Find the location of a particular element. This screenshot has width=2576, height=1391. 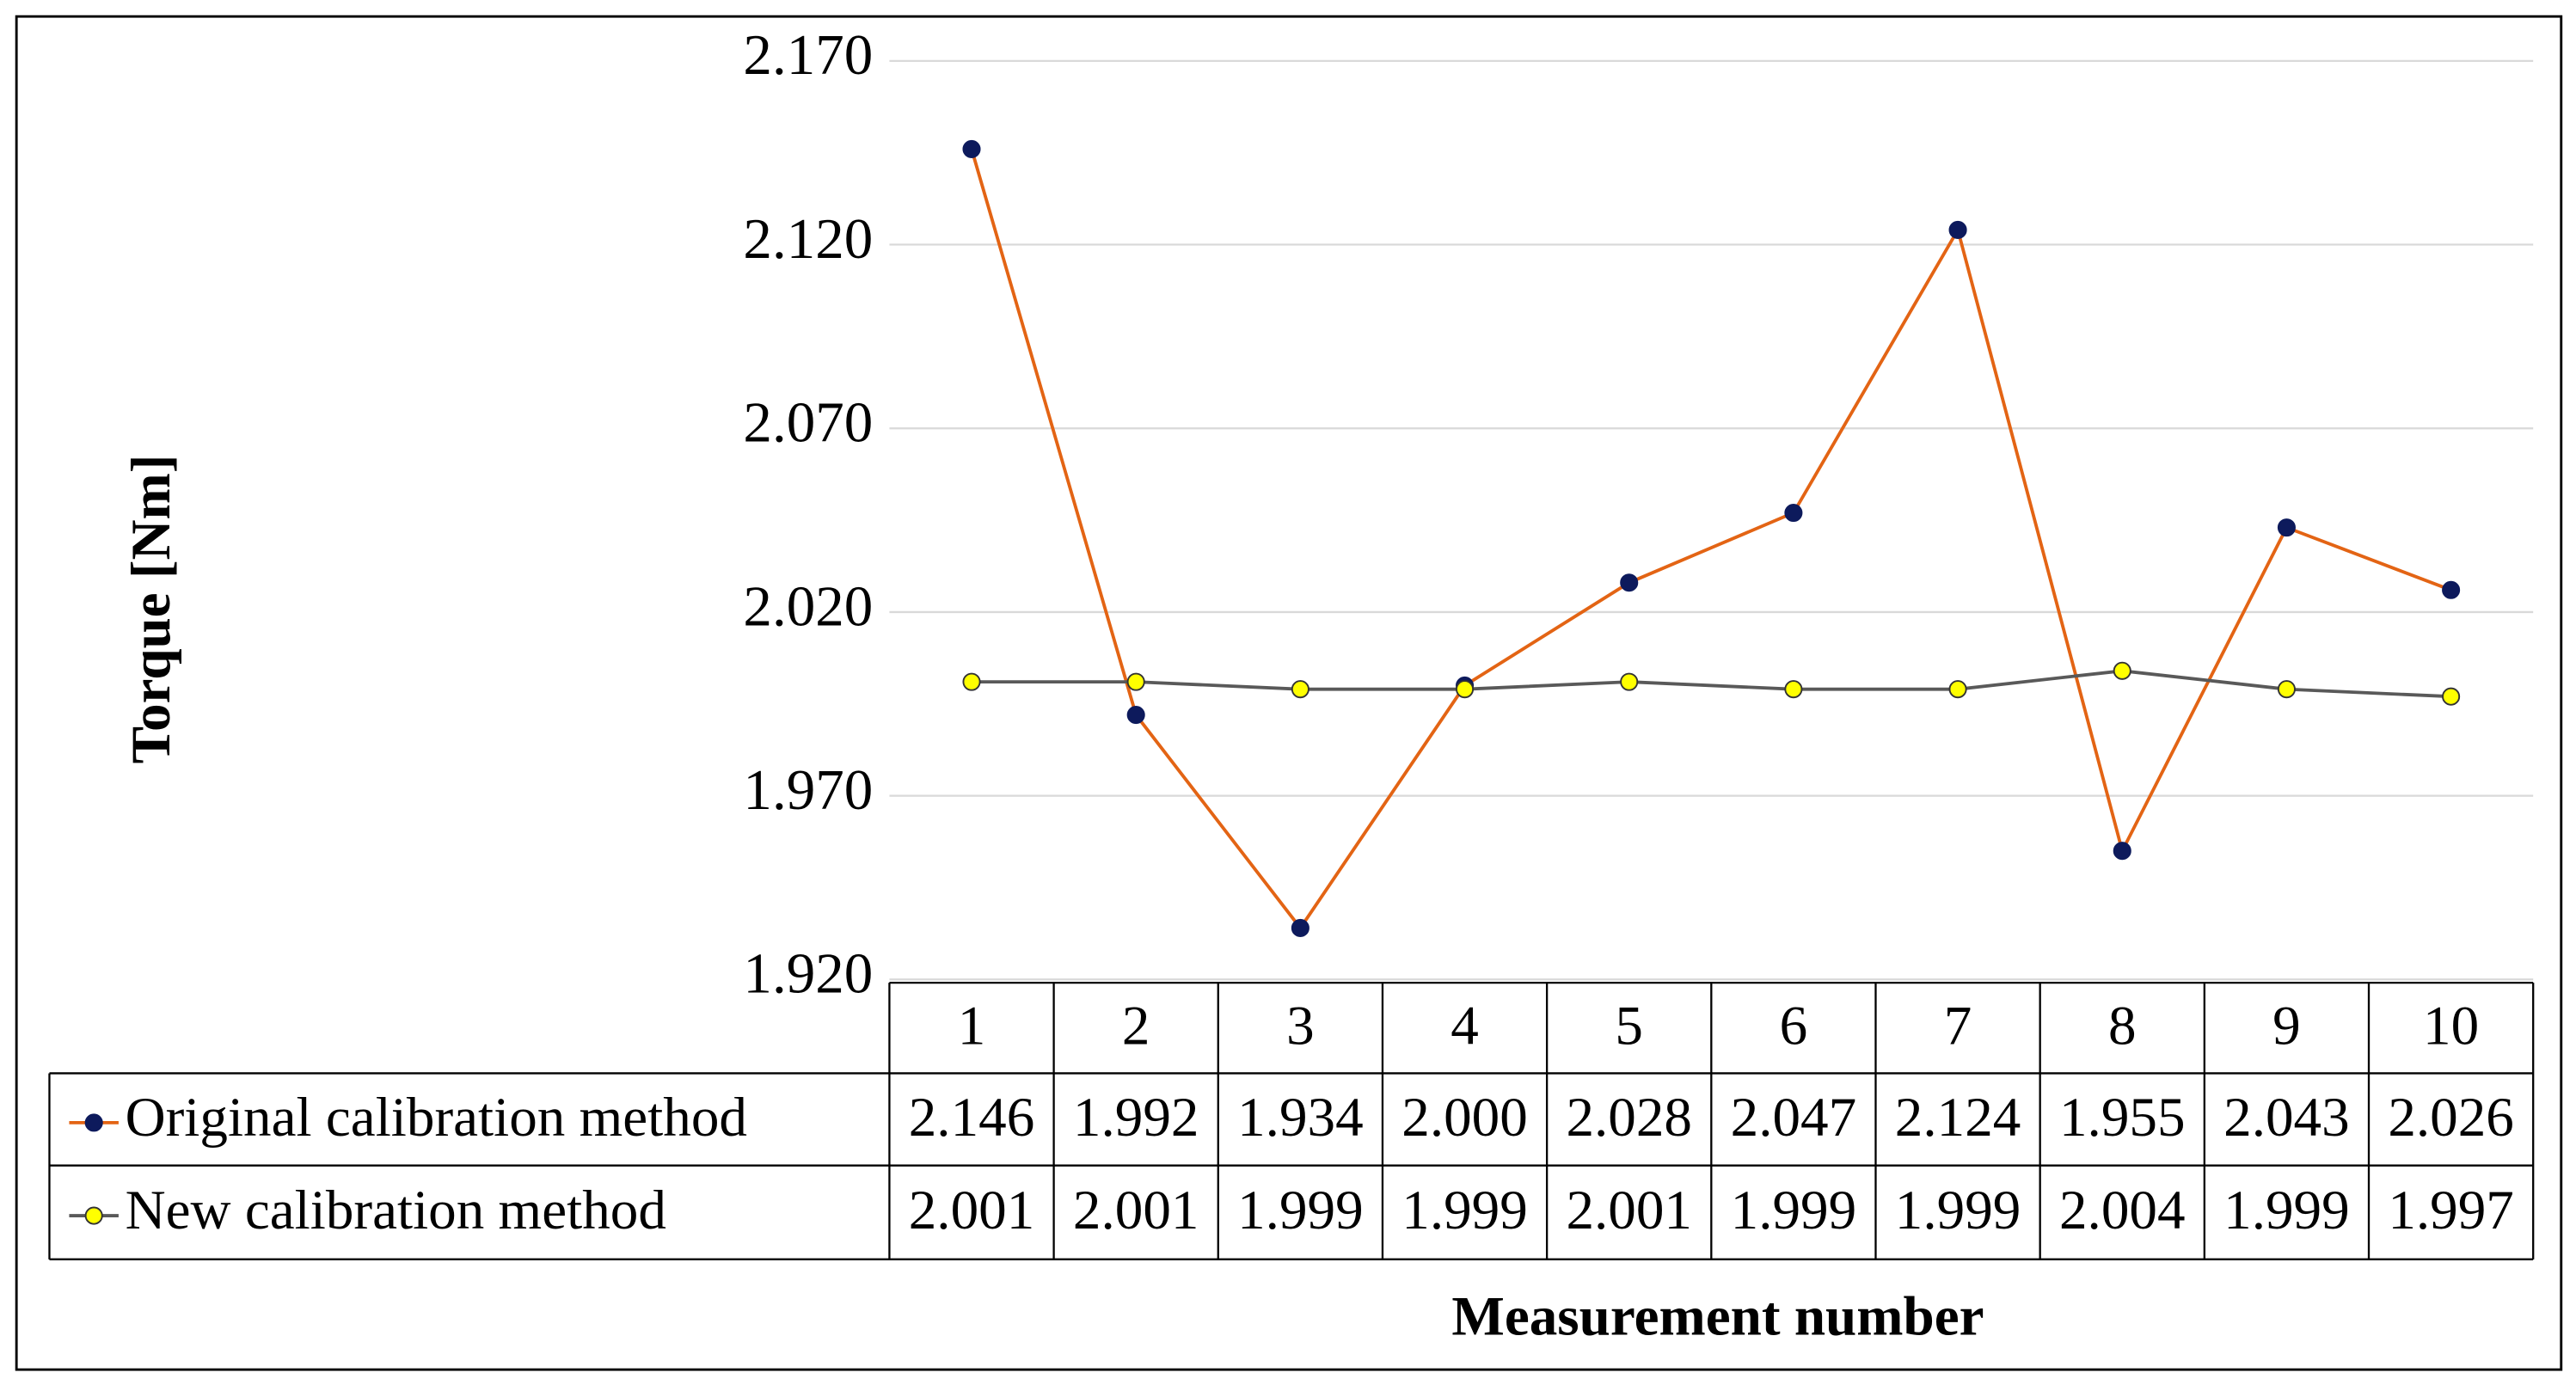

table-value: 2.000 is located at coordinates (1464, 1118).